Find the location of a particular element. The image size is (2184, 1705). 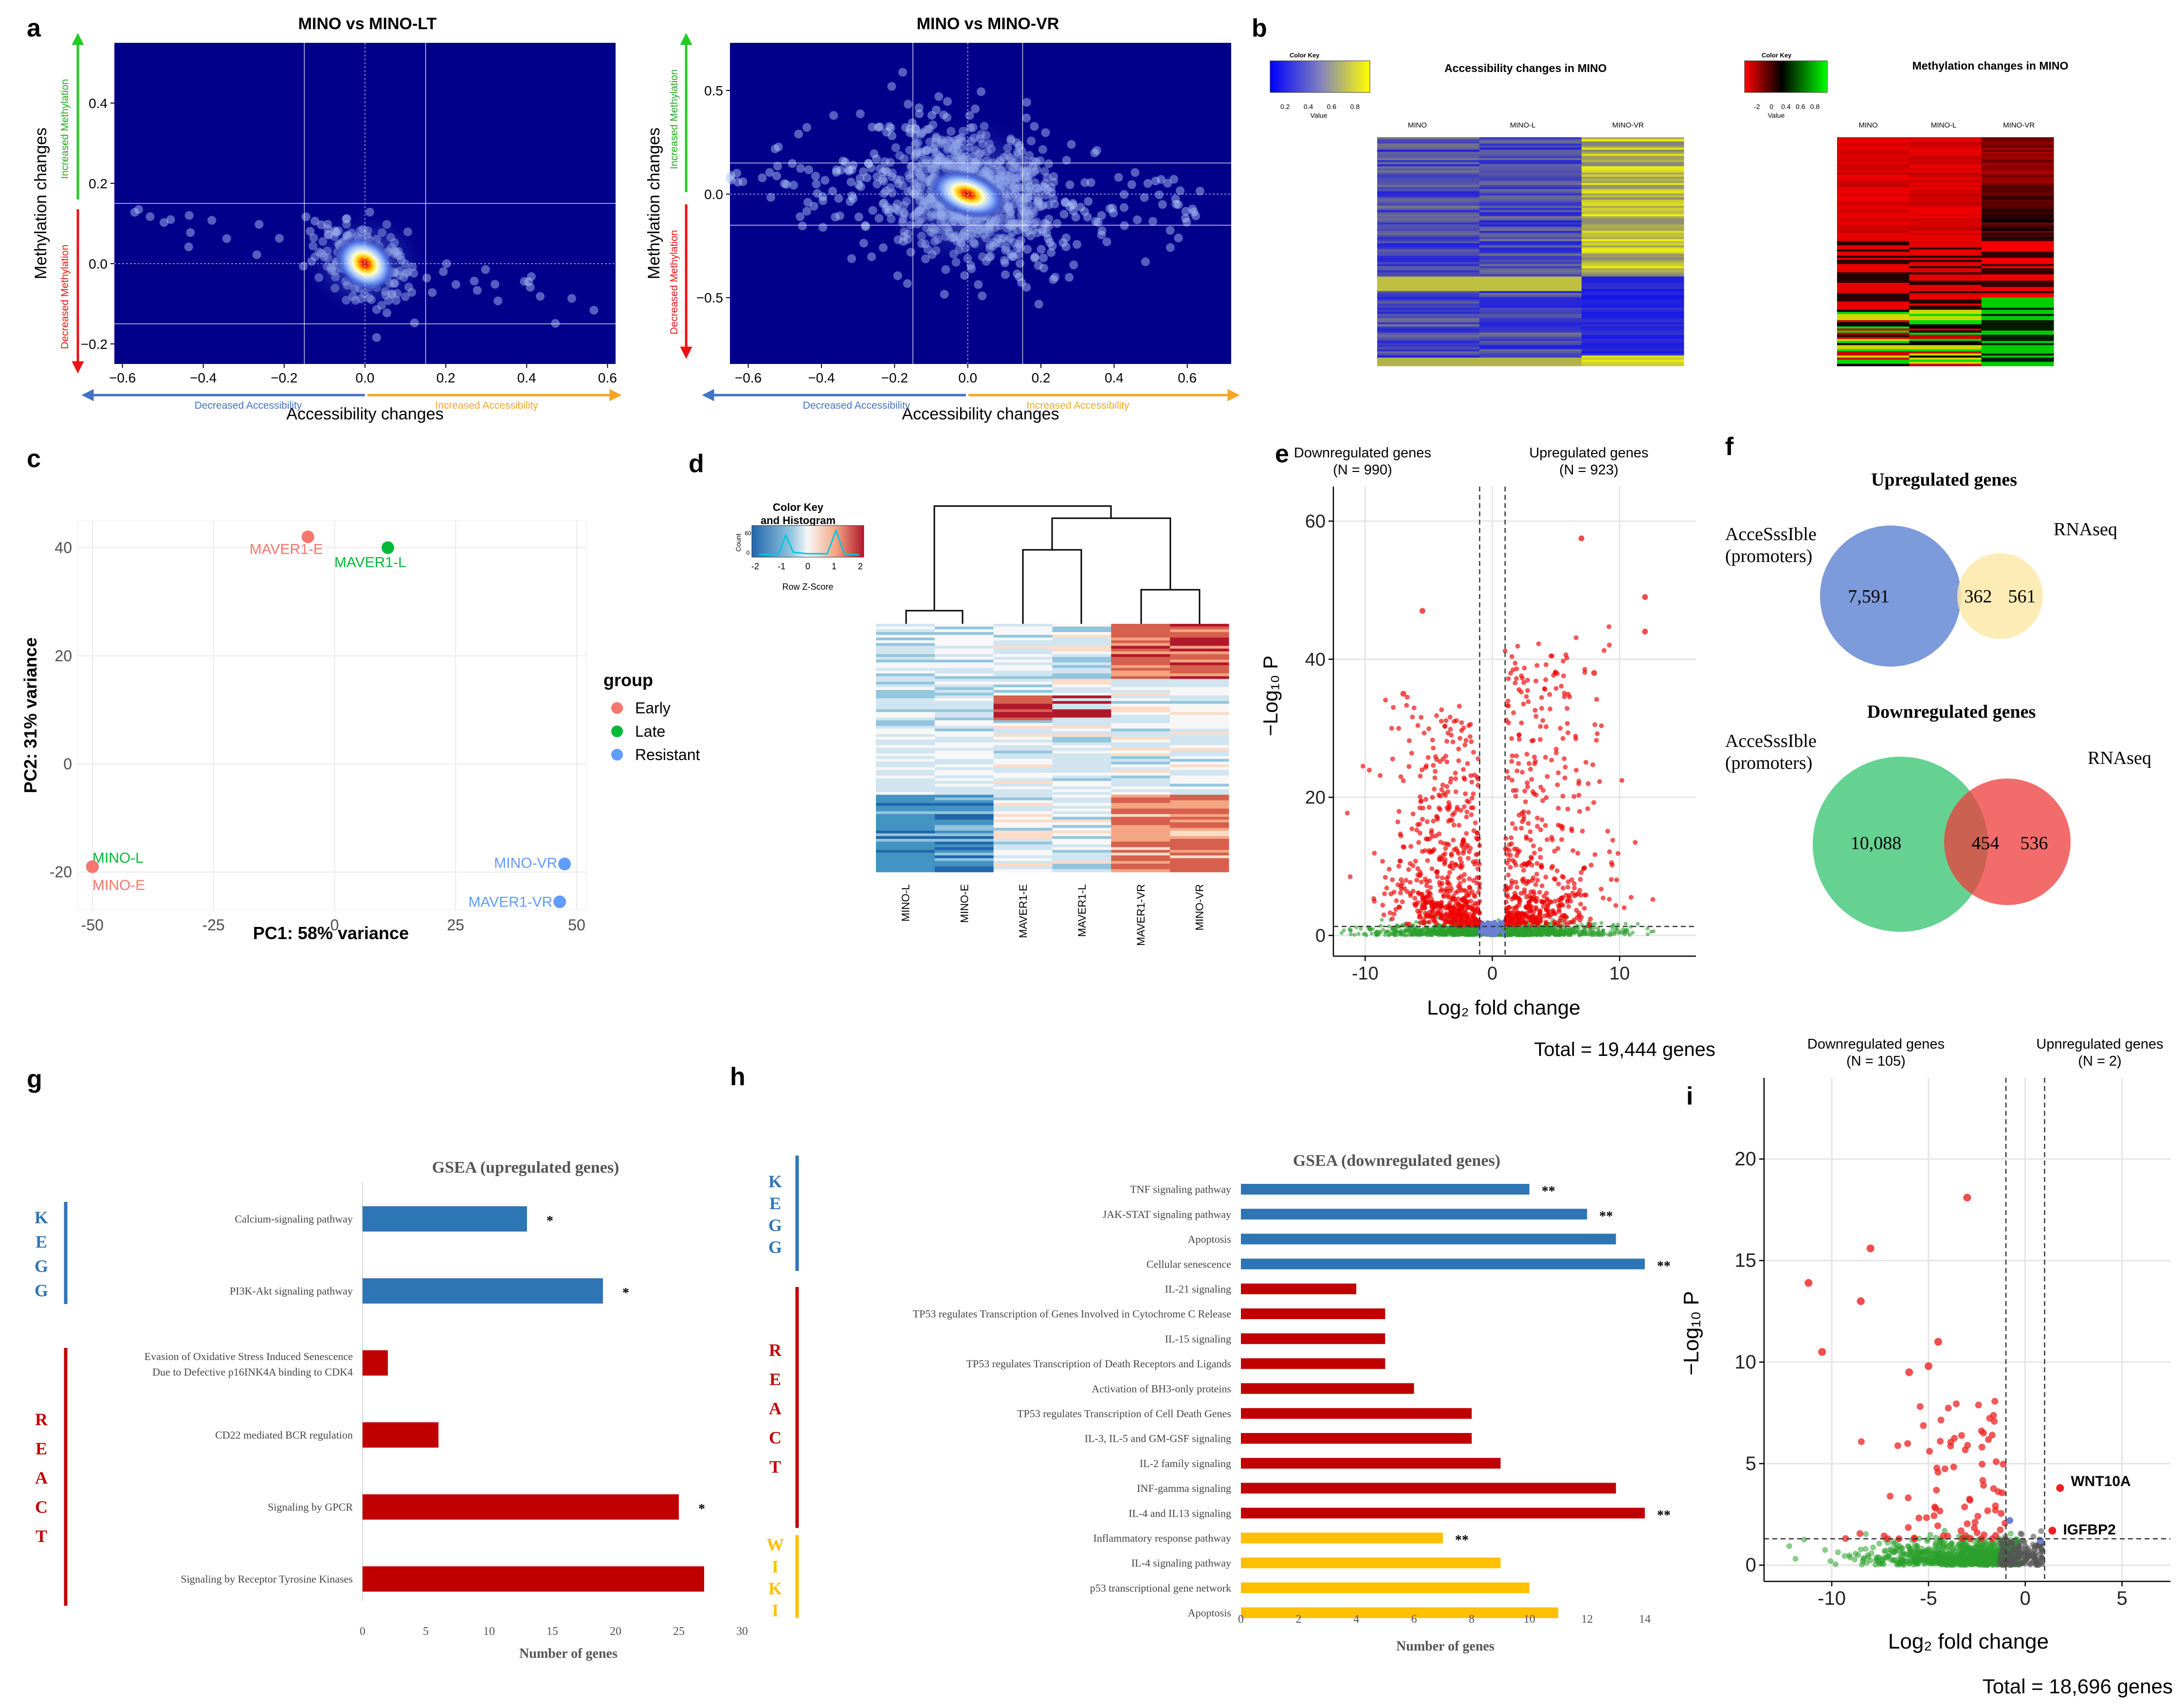

a1-xtick-label: 0.4 is located at coordinates (526, 378).